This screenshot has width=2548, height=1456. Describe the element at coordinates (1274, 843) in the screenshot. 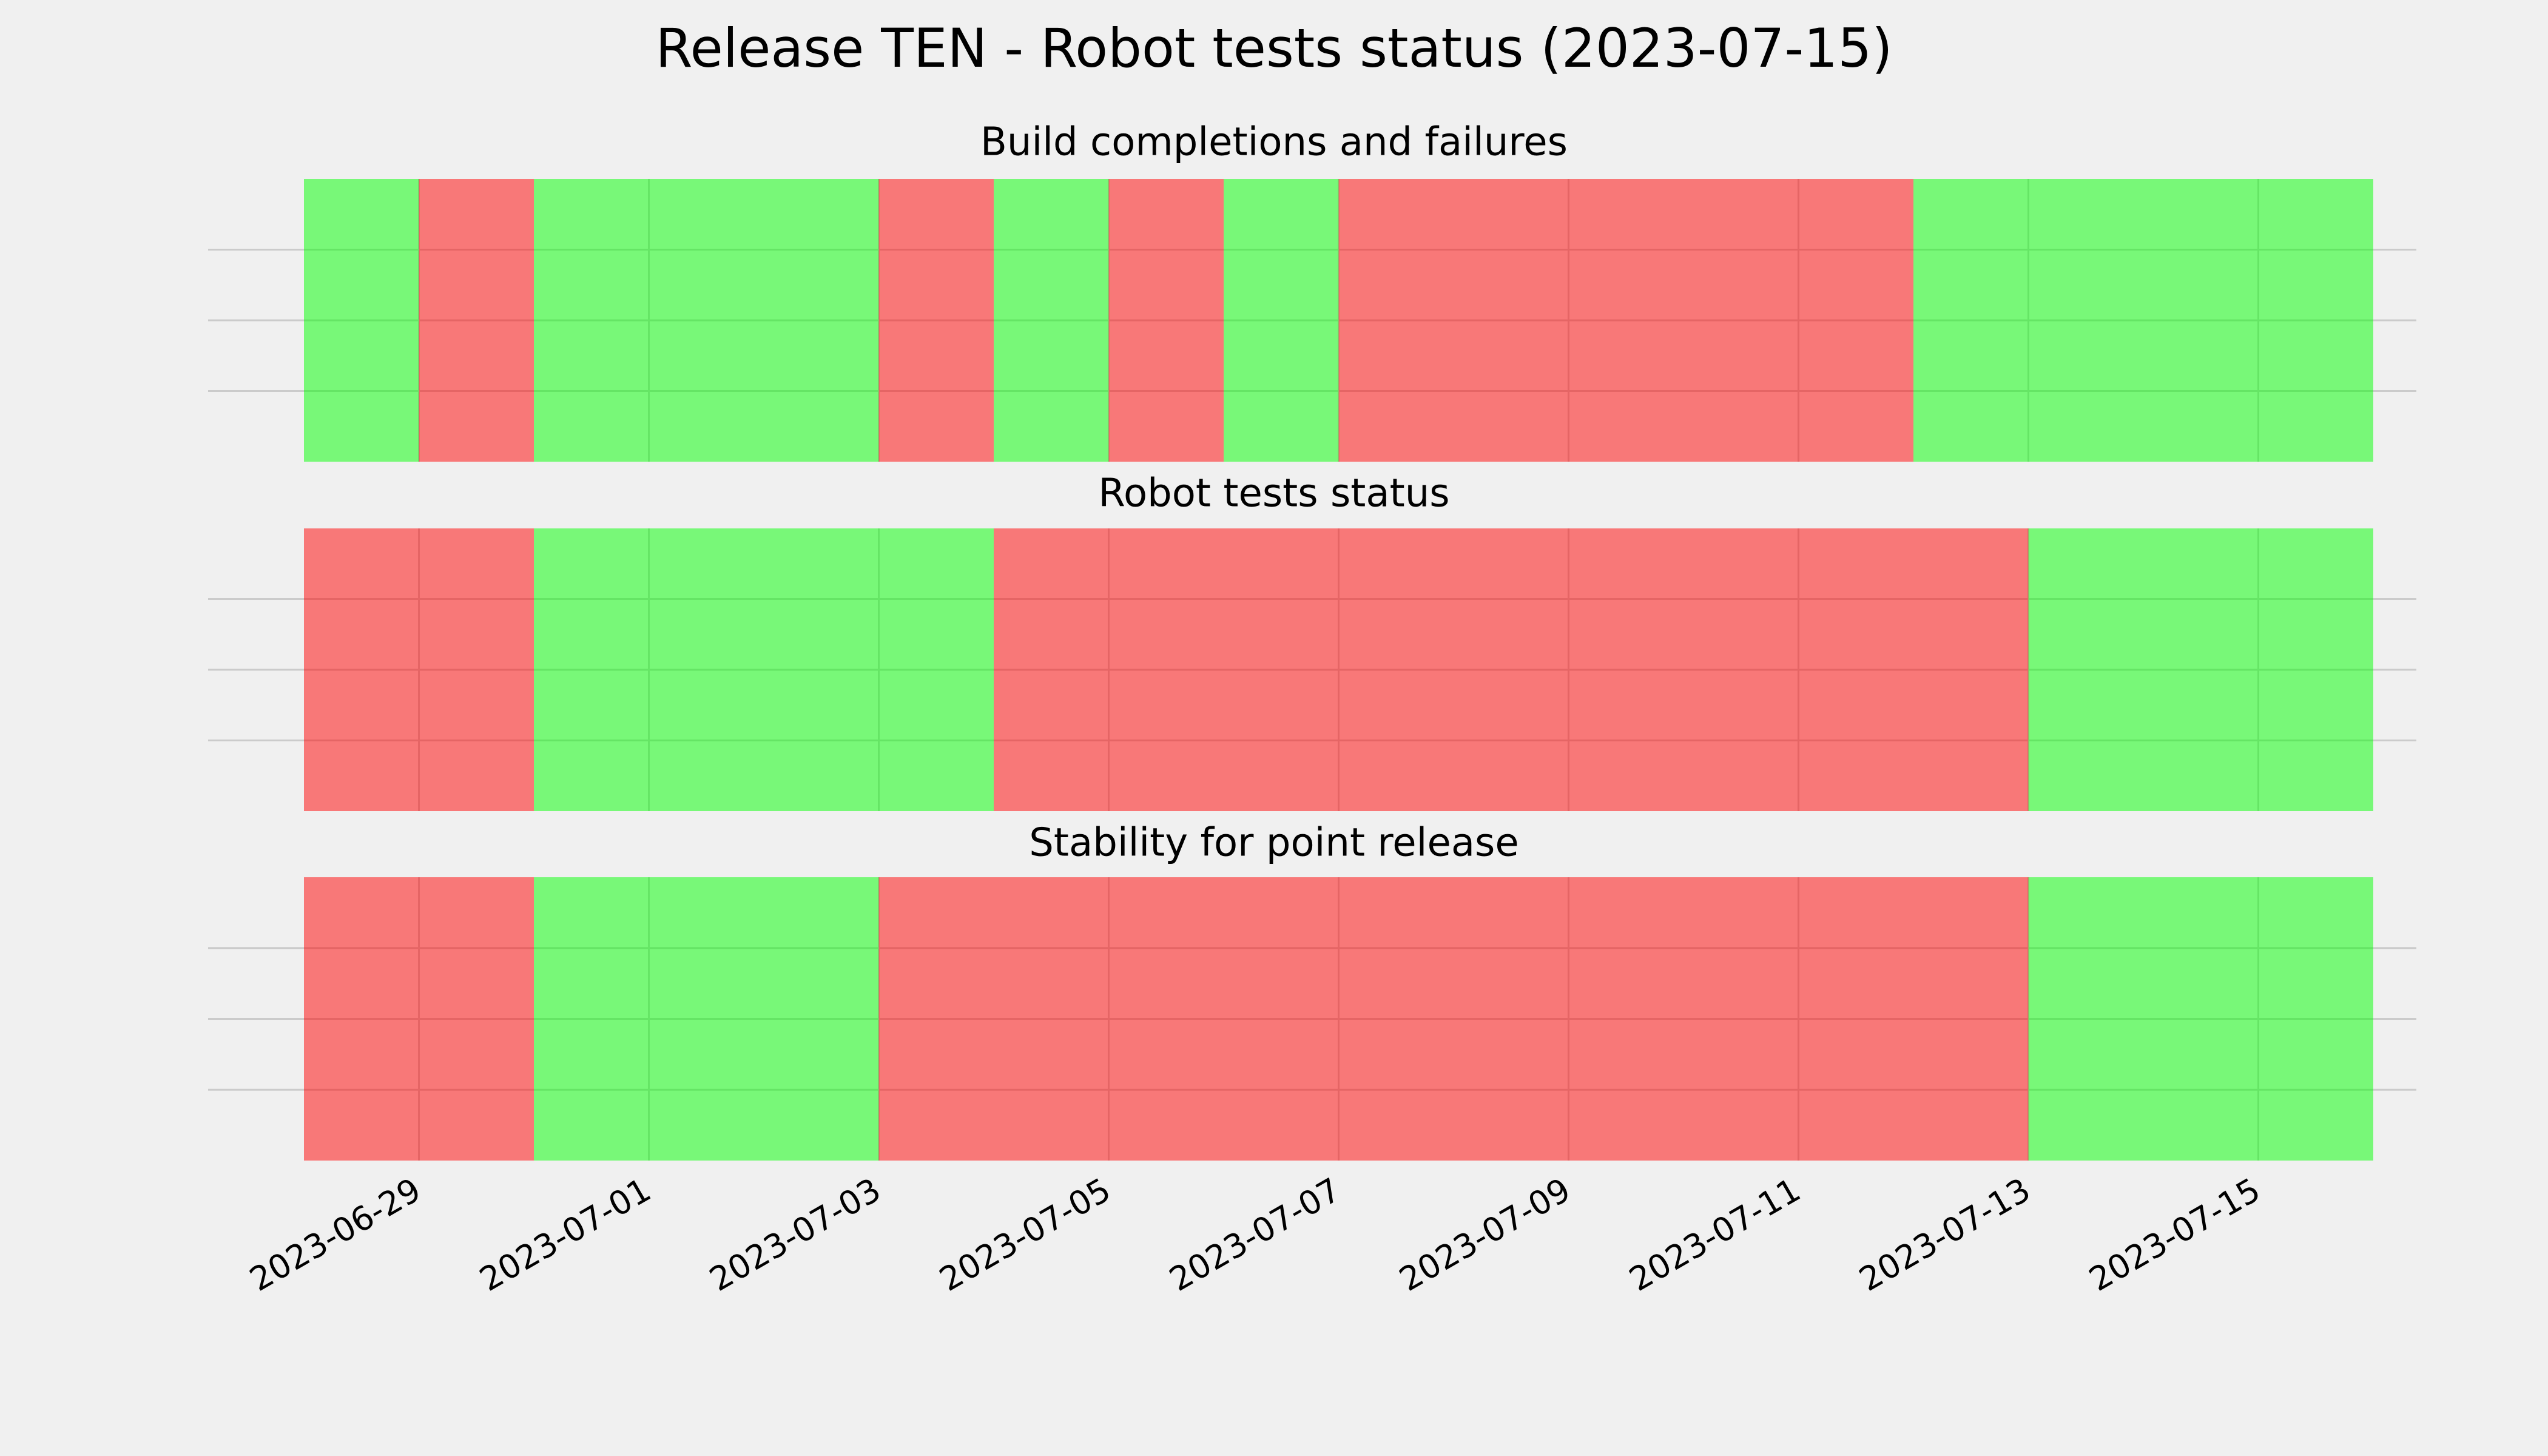

I see `panel-title: Stability for point release` at that location.